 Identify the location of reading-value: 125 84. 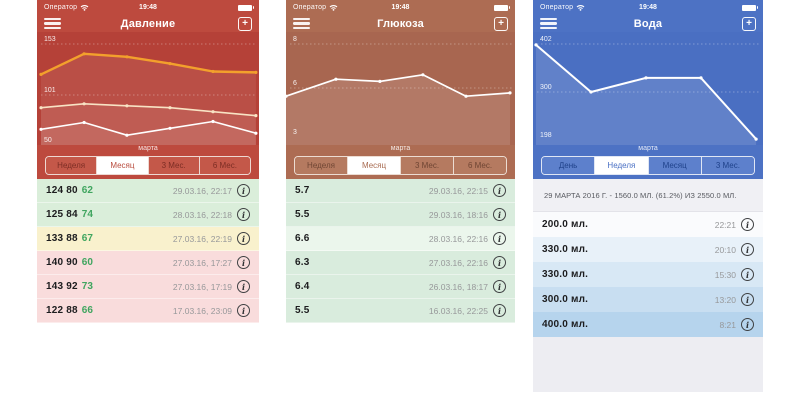
(62, 214).